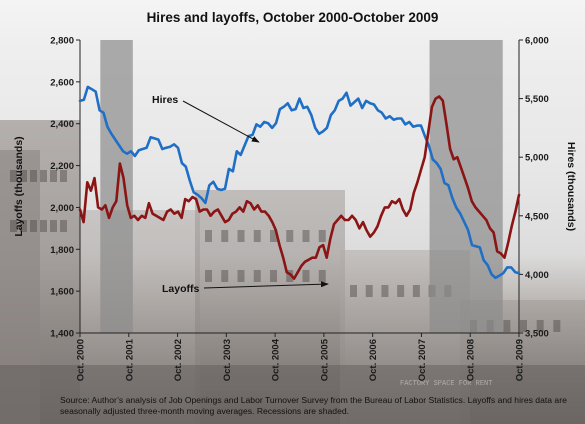  I want to click on x-tick-label: Oct. 2008, so click(471, 360).